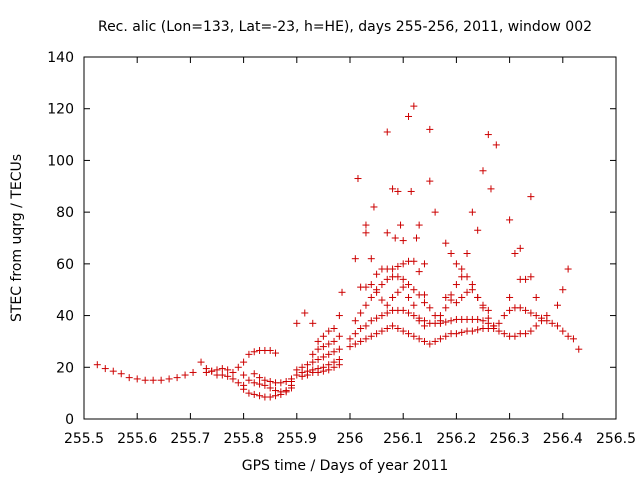 The height and width of the screenshot is (480, 640). I want to click on x-tick-label: 255.9, so click(297, 439).